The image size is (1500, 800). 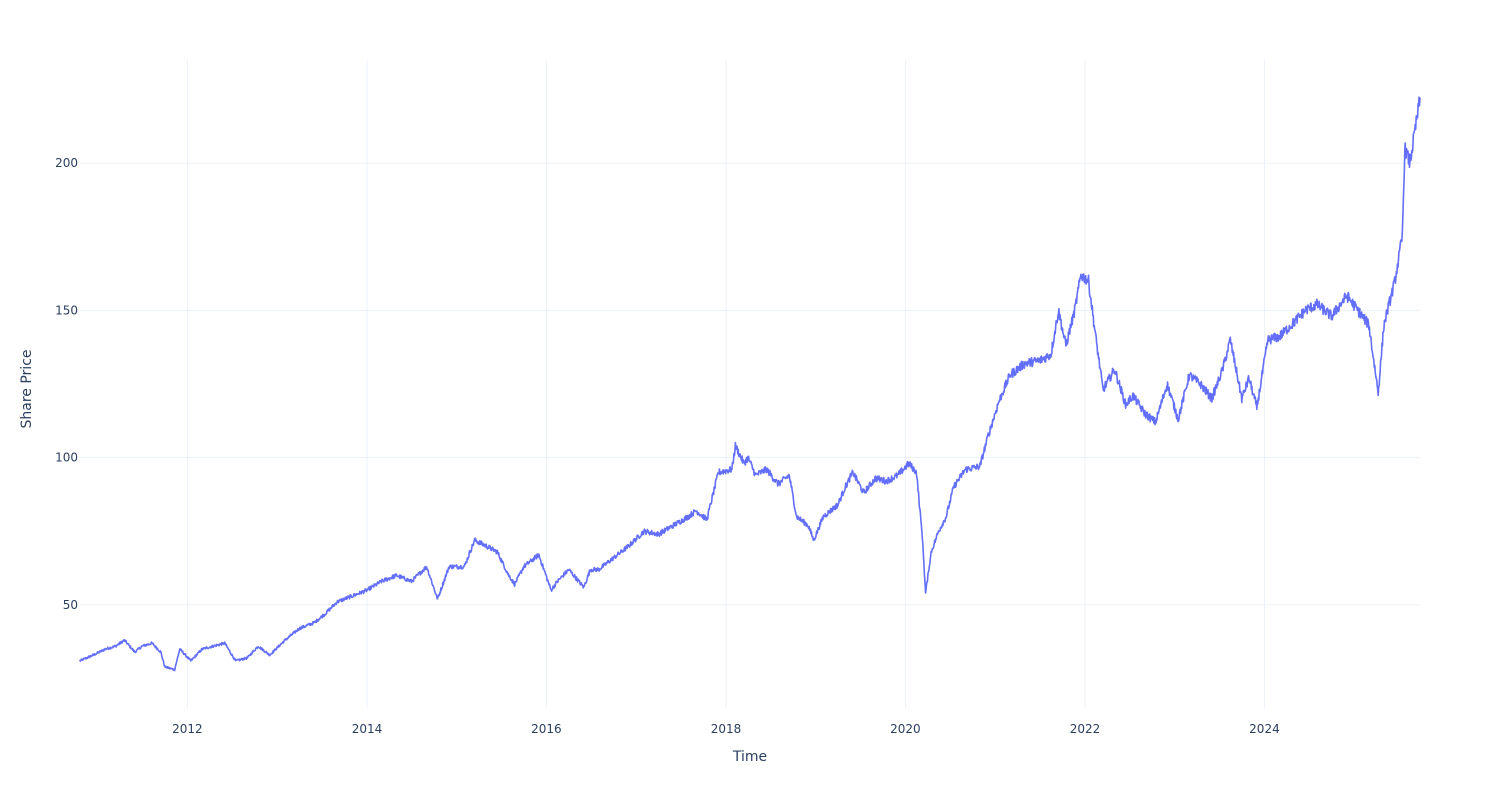 I want to click on y-tick-label: 150, so click(x=66, y=310).